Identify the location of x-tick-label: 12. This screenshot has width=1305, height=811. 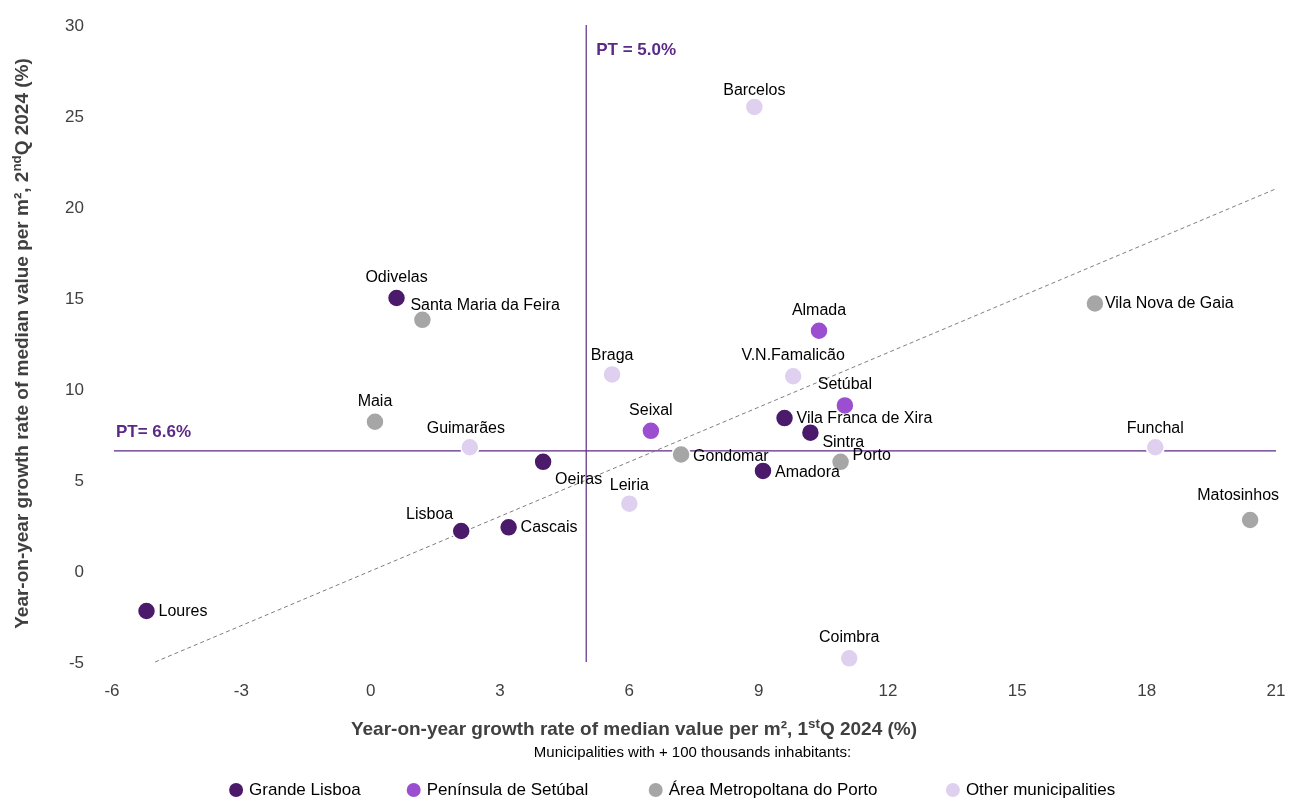
(888, 690).